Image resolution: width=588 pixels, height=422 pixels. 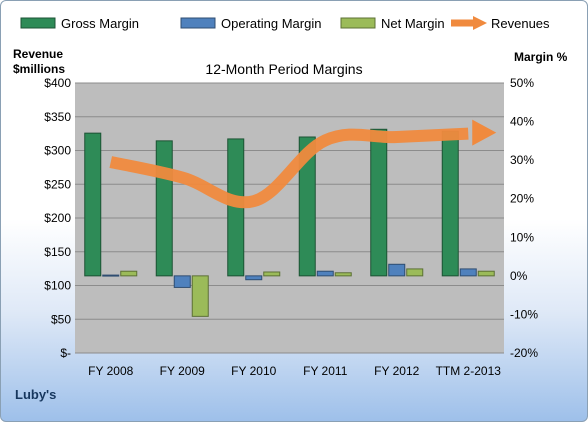 What do you see at coordinates (396, 371) in the screenshot?
I see `category-label: FY 2012` at bounding box center [396, 371].